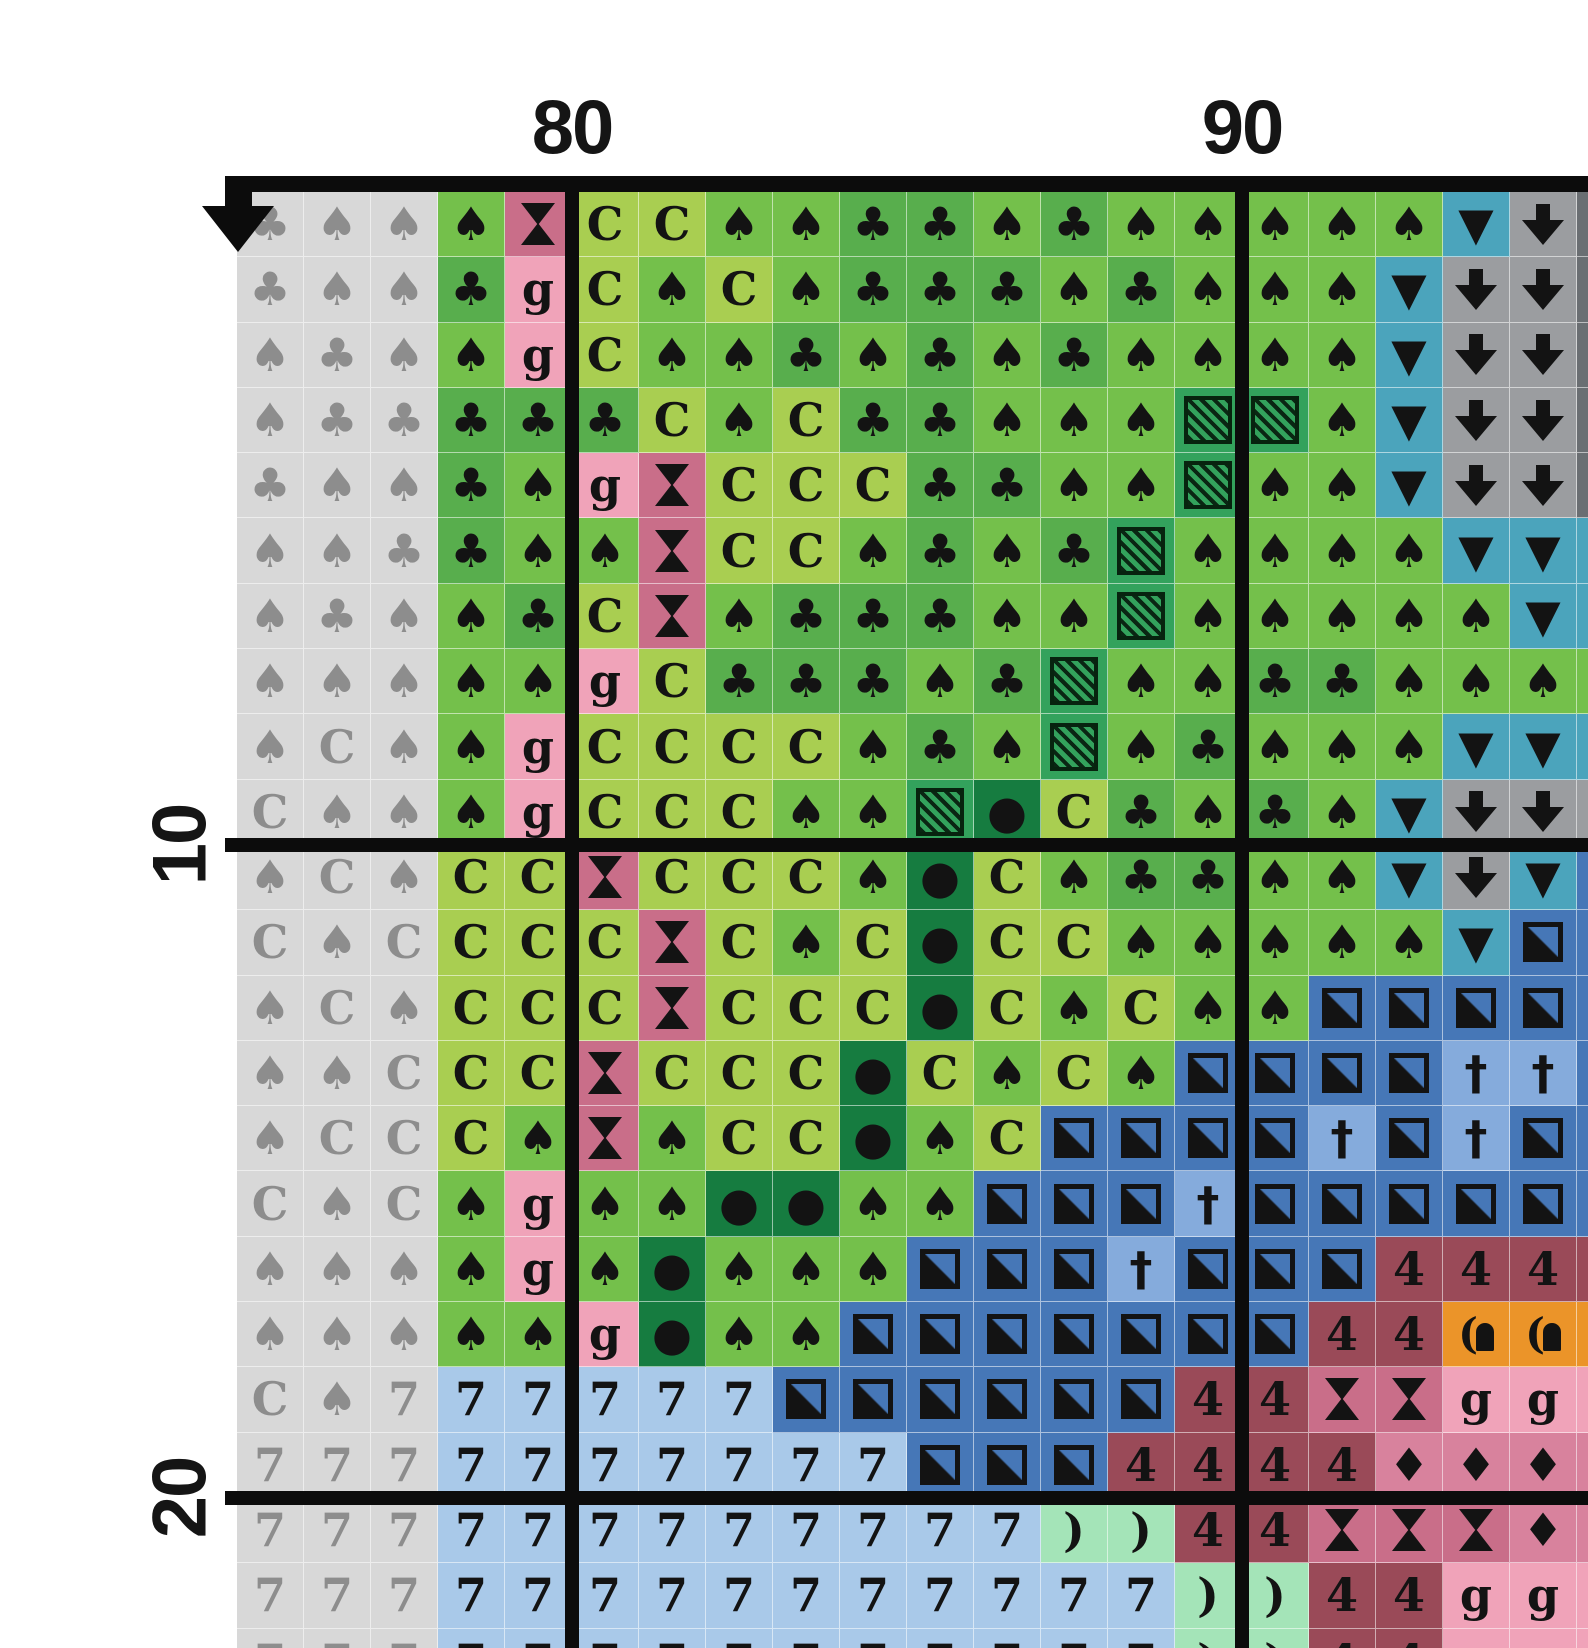 Image resolution: width=1588 pixels, height=1648 pixels. What do you see at coordinates (270, 681) in the screenshot?
I see `spade-pale-icon: ♠` at bounding box center [270, 681].